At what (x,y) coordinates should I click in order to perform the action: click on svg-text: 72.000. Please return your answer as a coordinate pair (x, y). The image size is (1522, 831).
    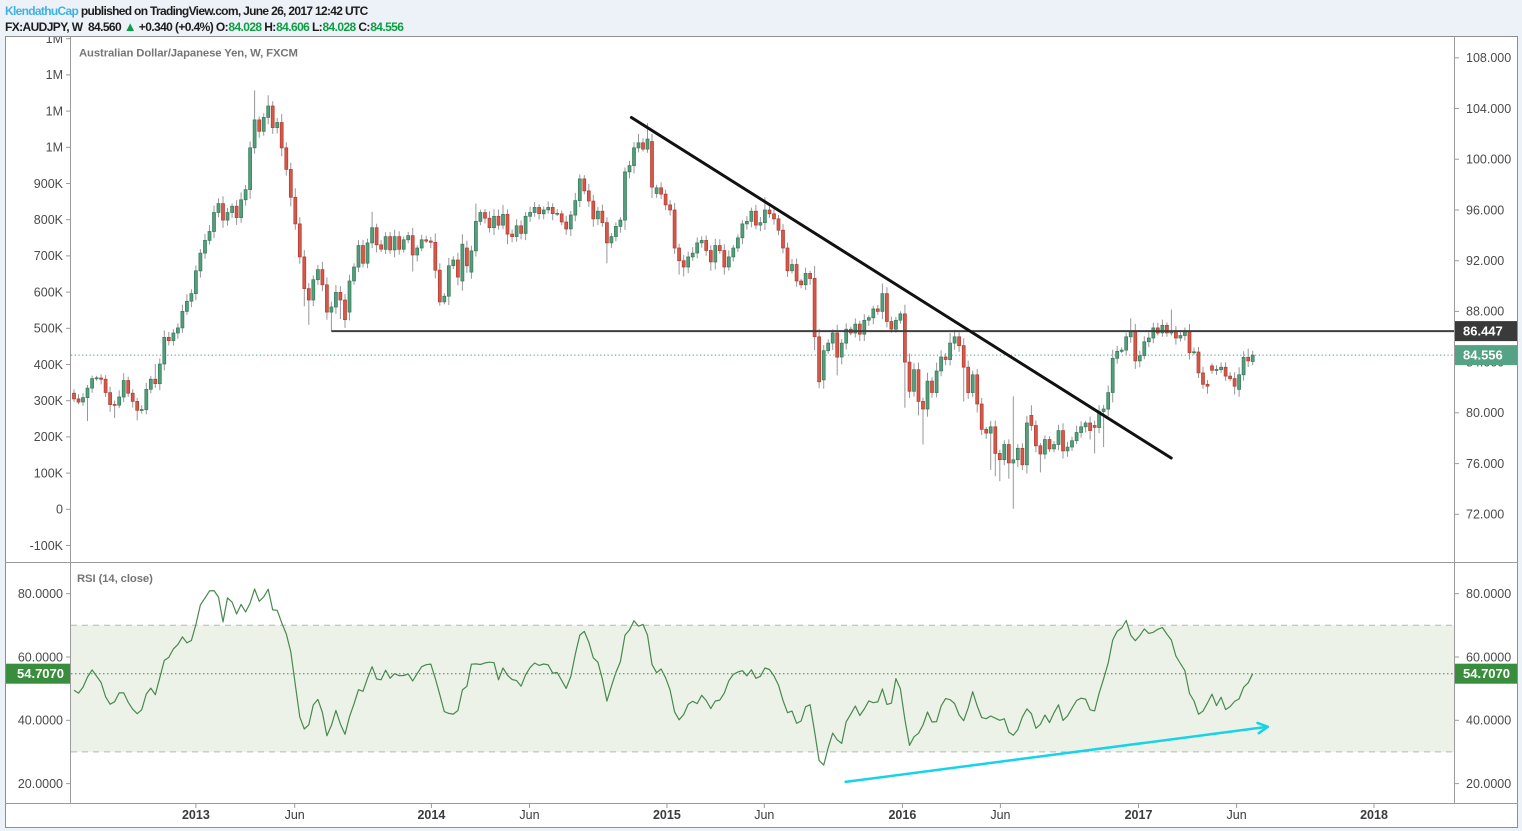
    Looking at the image, I should click on (1485, 515).